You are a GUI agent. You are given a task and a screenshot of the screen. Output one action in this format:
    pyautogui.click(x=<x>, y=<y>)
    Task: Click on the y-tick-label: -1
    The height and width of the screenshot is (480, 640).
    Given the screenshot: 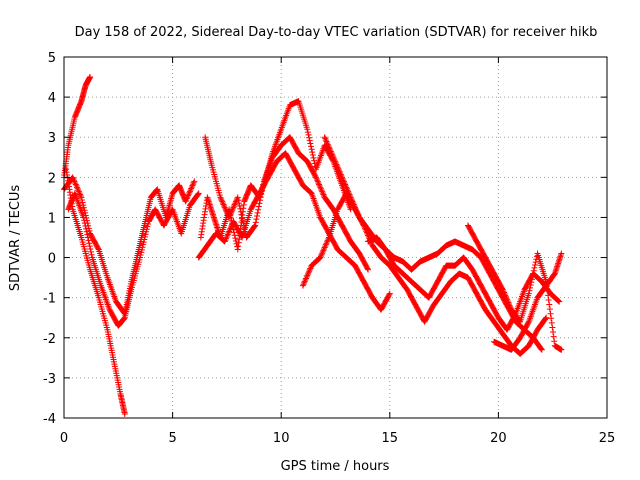 What is the action you would take?
    pyautogui.click(x=49, y=299)
    